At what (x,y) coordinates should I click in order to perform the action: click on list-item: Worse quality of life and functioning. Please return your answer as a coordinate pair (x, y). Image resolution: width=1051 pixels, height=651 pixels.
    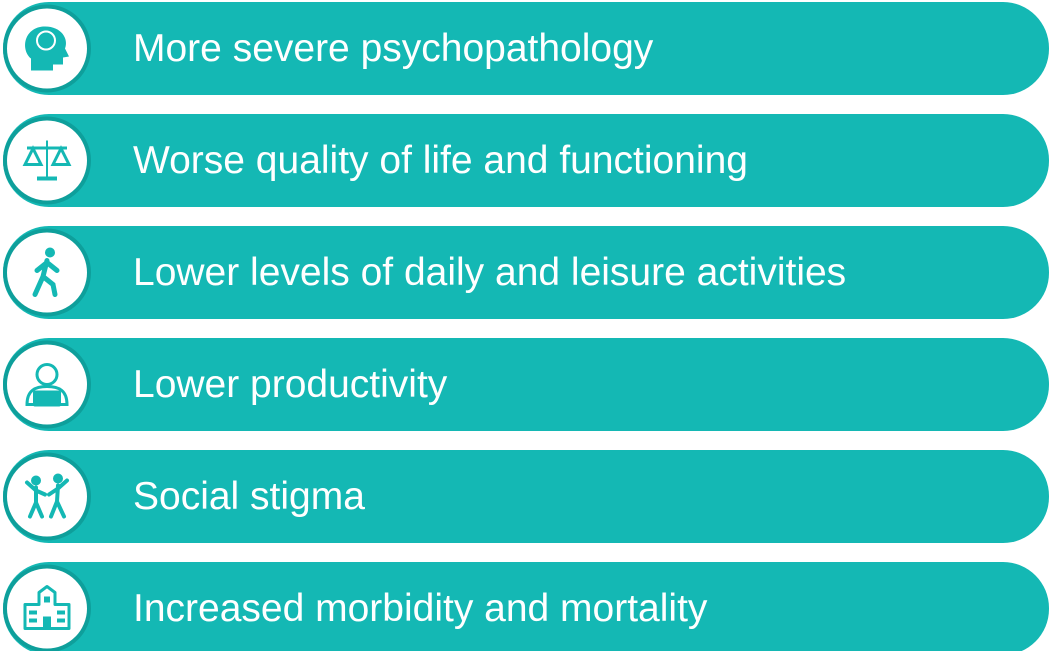
    Looking at the image, I should click on (526, 160).